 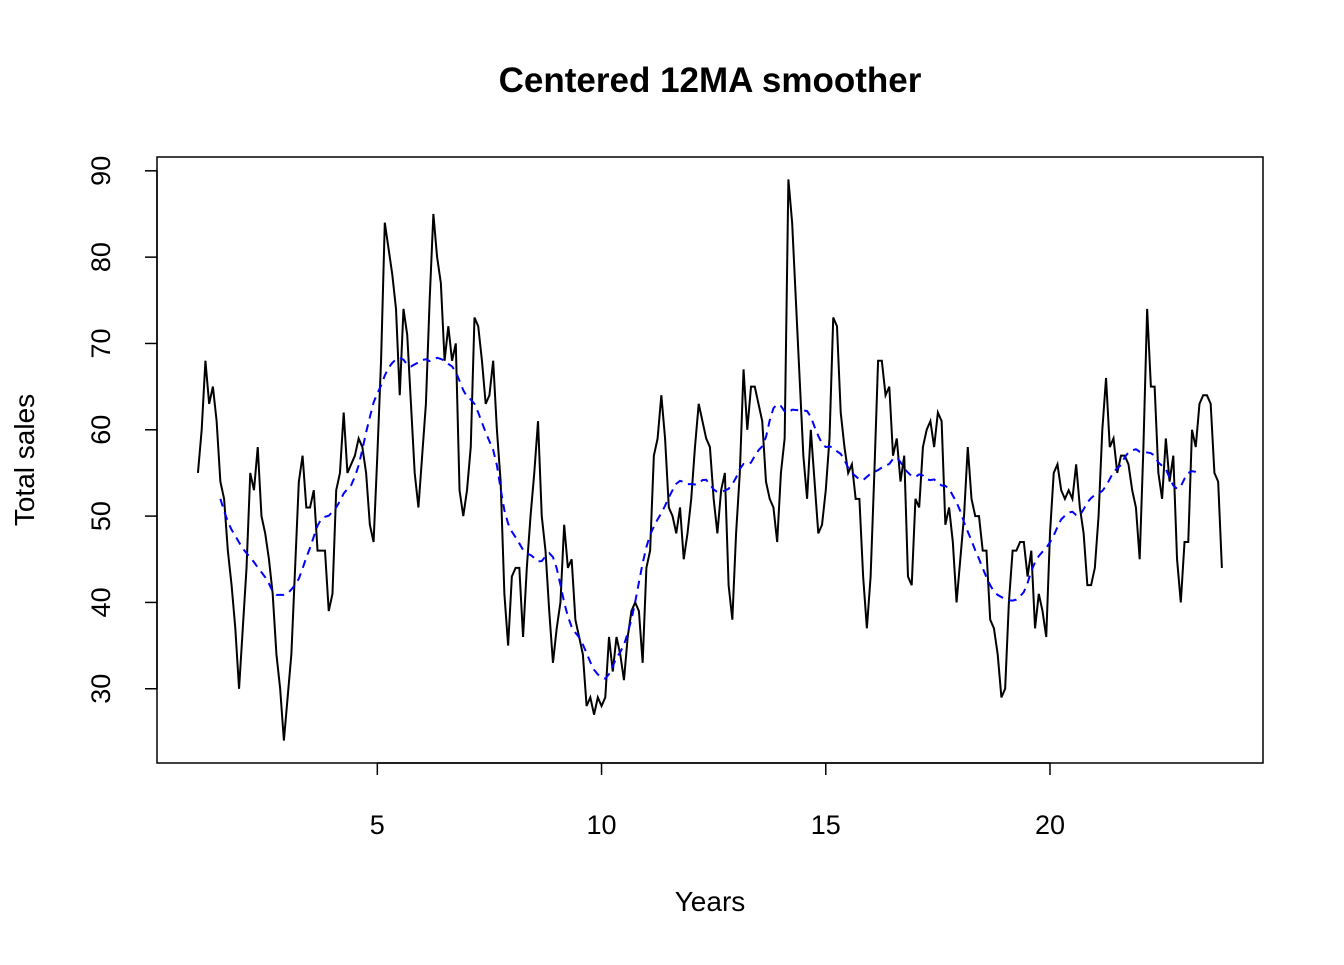 What do you see at coordinates (602, 825) in the screenshot?
I see `x-tick-label: 10` at bounding box center [602, 825].